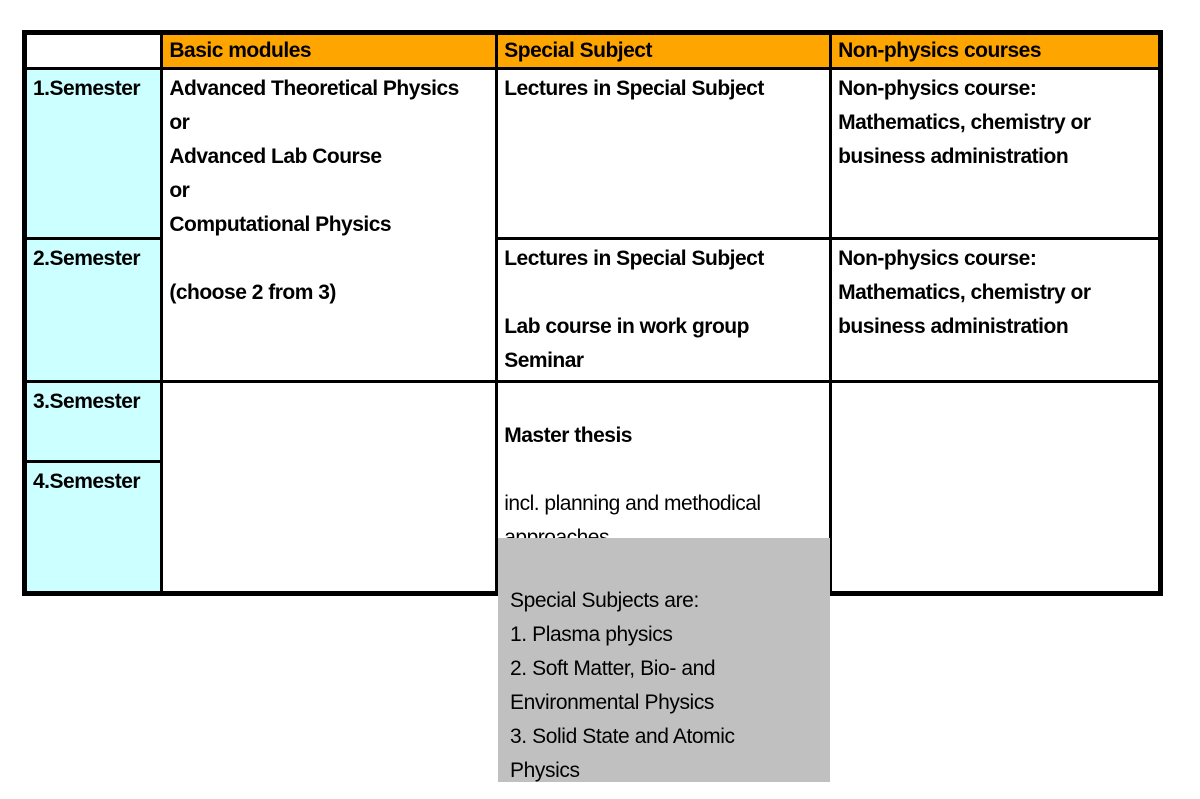 The height and width of the screenshot is (799, 1200). I want to click on row-header-semester-3: 3.Semester, so click(93, 421).